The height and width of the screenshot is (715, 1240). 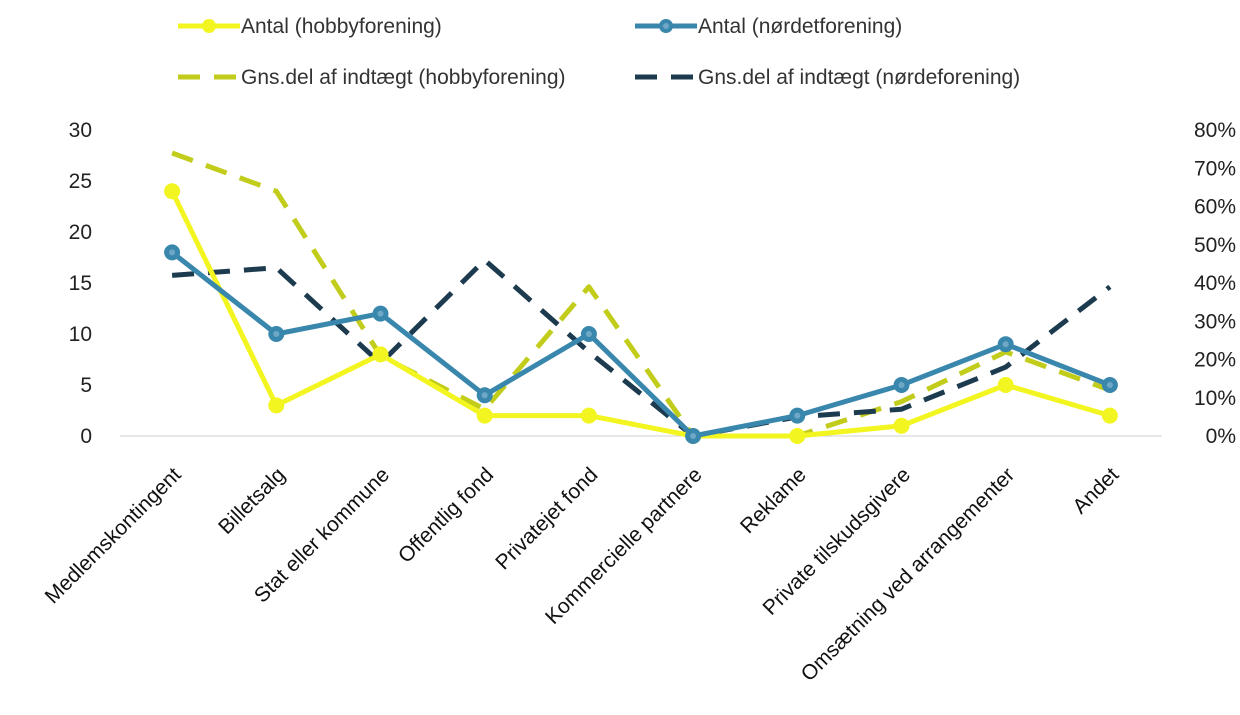 I want to click on legend-label: Gns.del af indtægt (hobbyforening), so click(x=403, y=77).